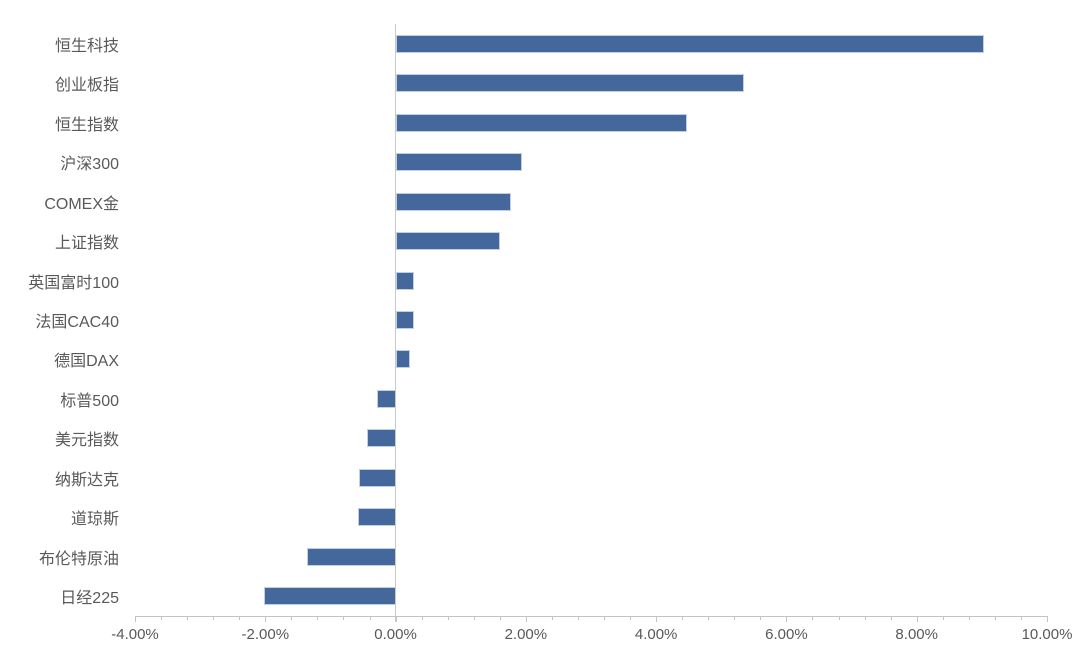  I want to click on category-label: 德国DAX, so click(86, 362).